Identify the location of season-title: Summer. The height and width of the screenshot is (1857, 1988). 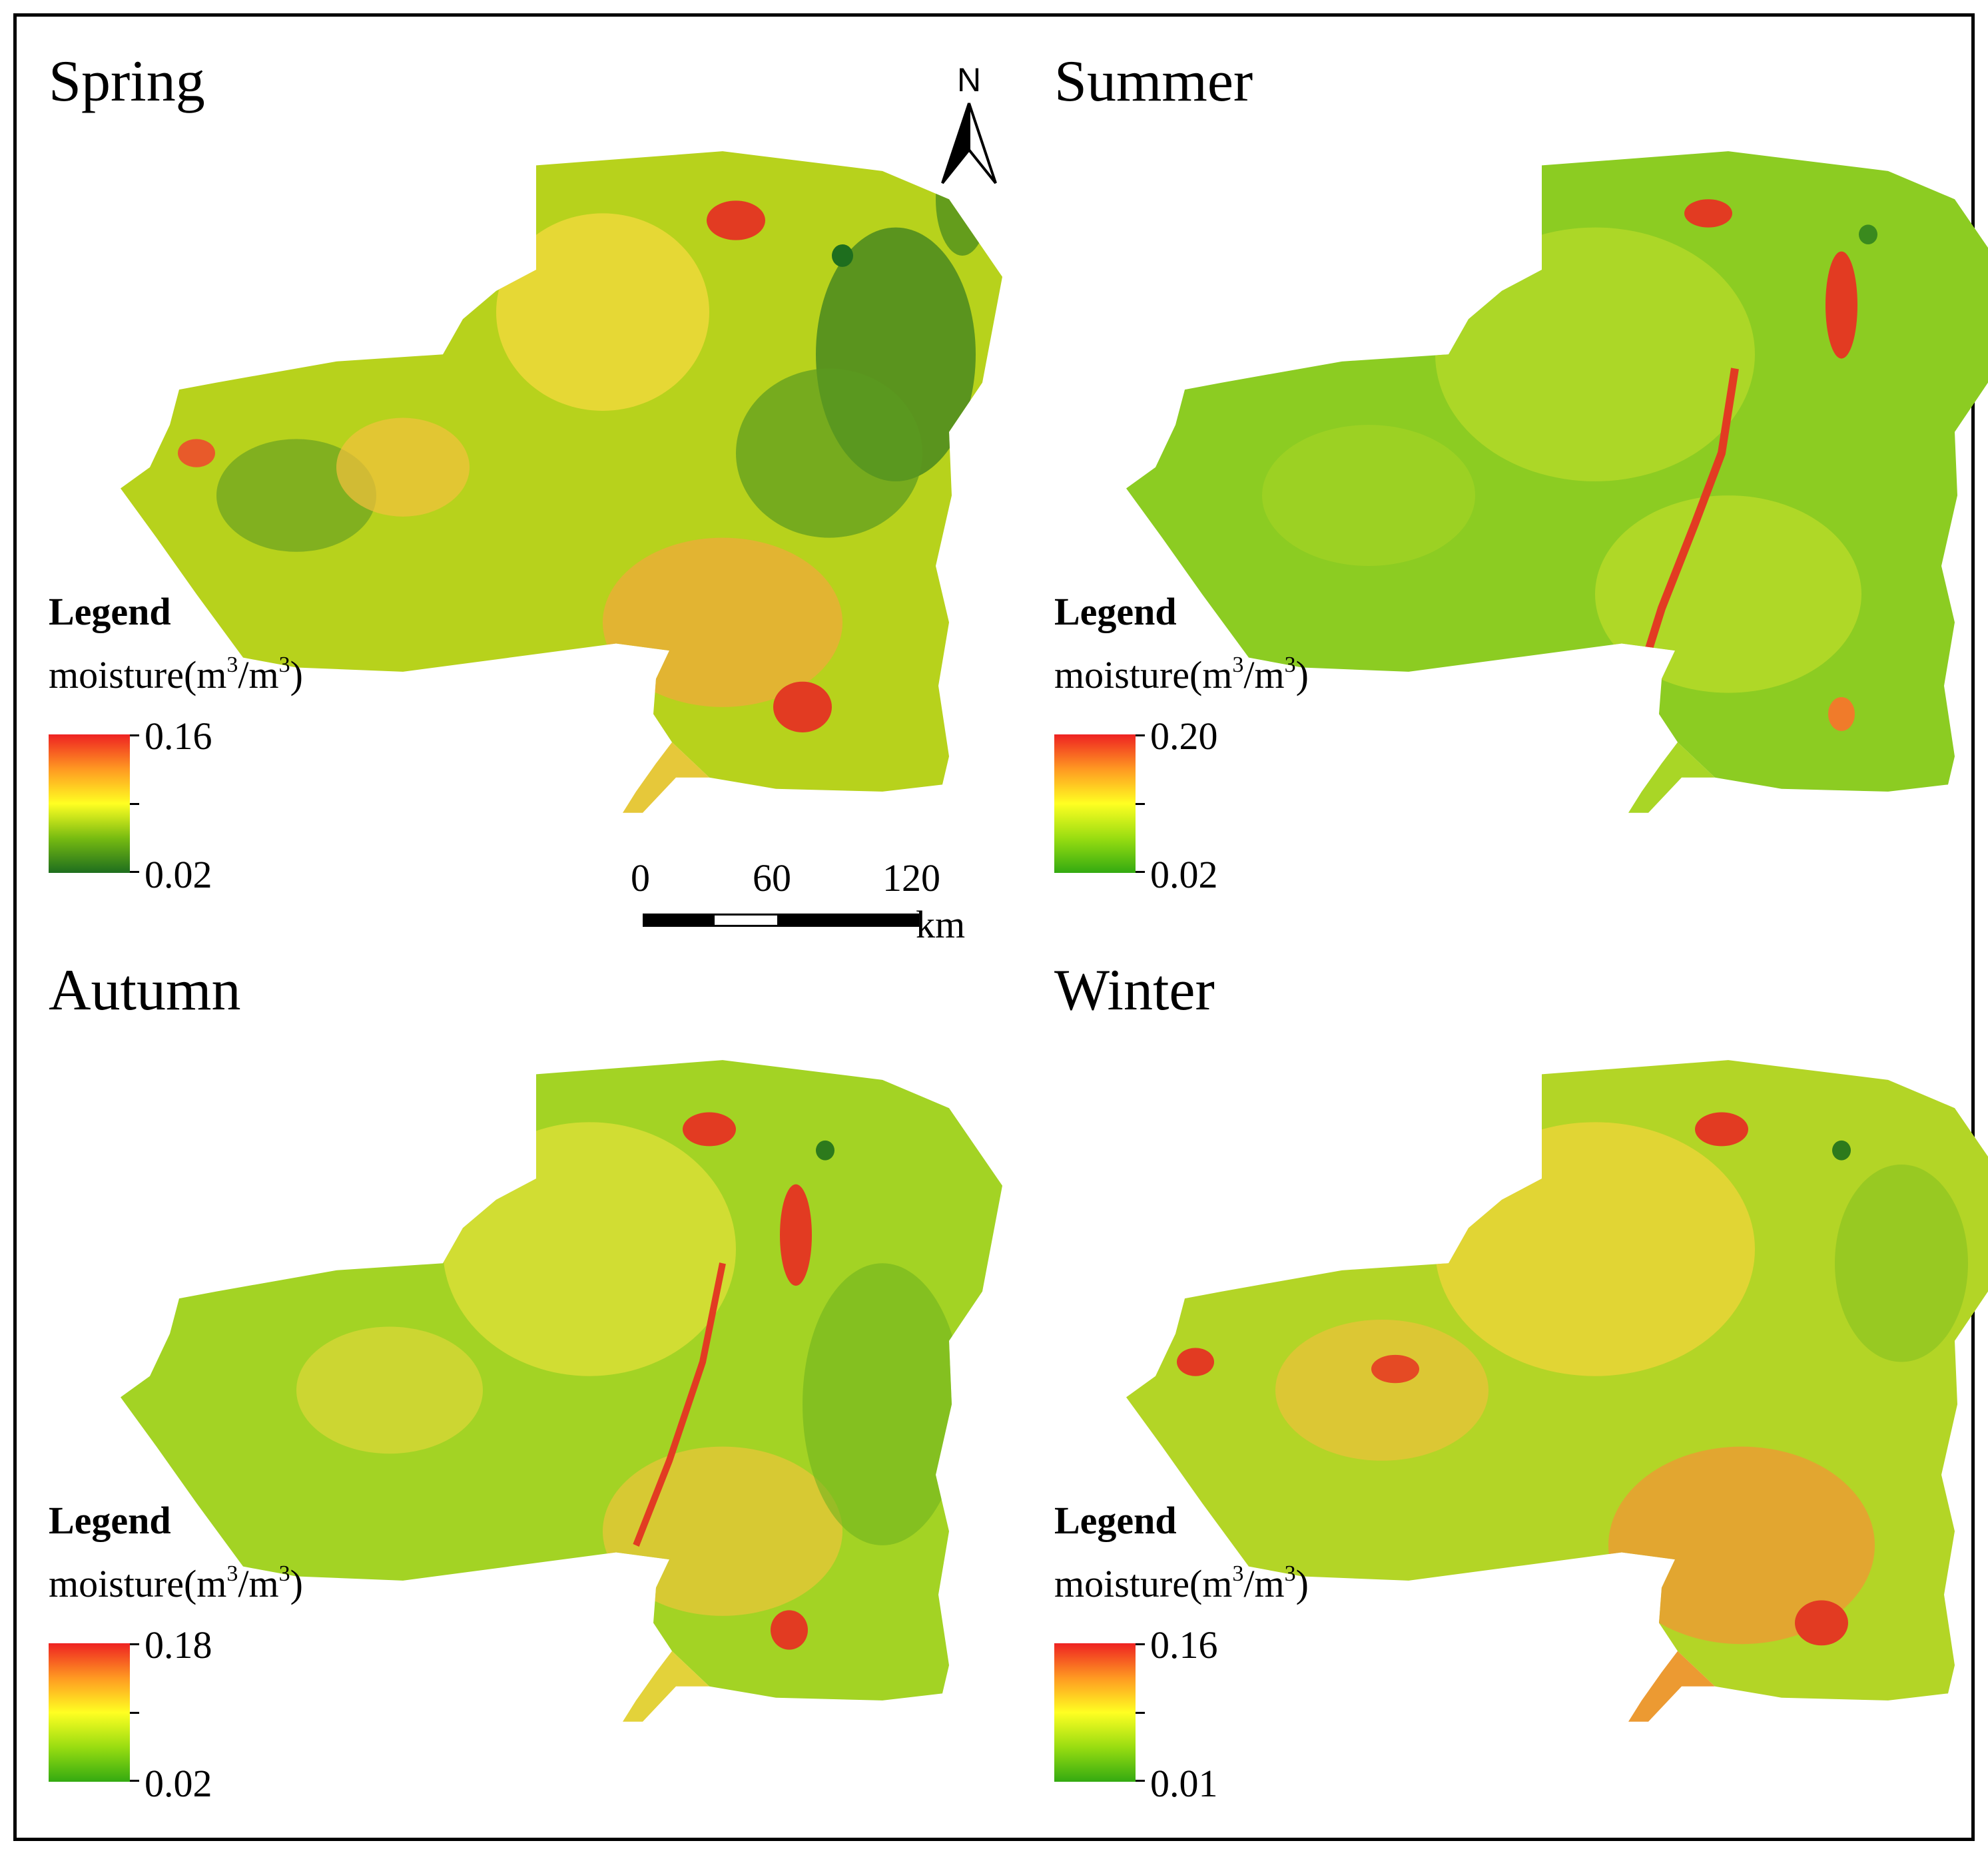
(1153, 81).